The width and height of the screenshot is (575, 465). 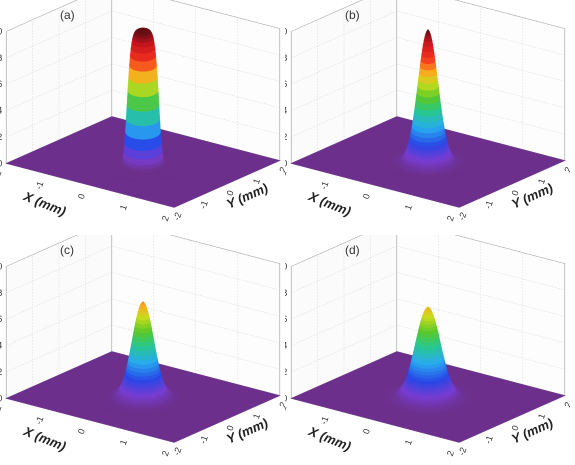 I want to click on panel-label: (c), so click(x=67, y=250).